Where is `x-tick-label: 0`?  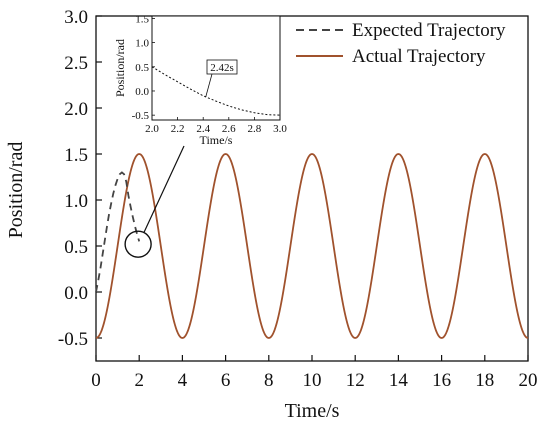 x-tick-label: 0 is located at coordinates (96, 380).